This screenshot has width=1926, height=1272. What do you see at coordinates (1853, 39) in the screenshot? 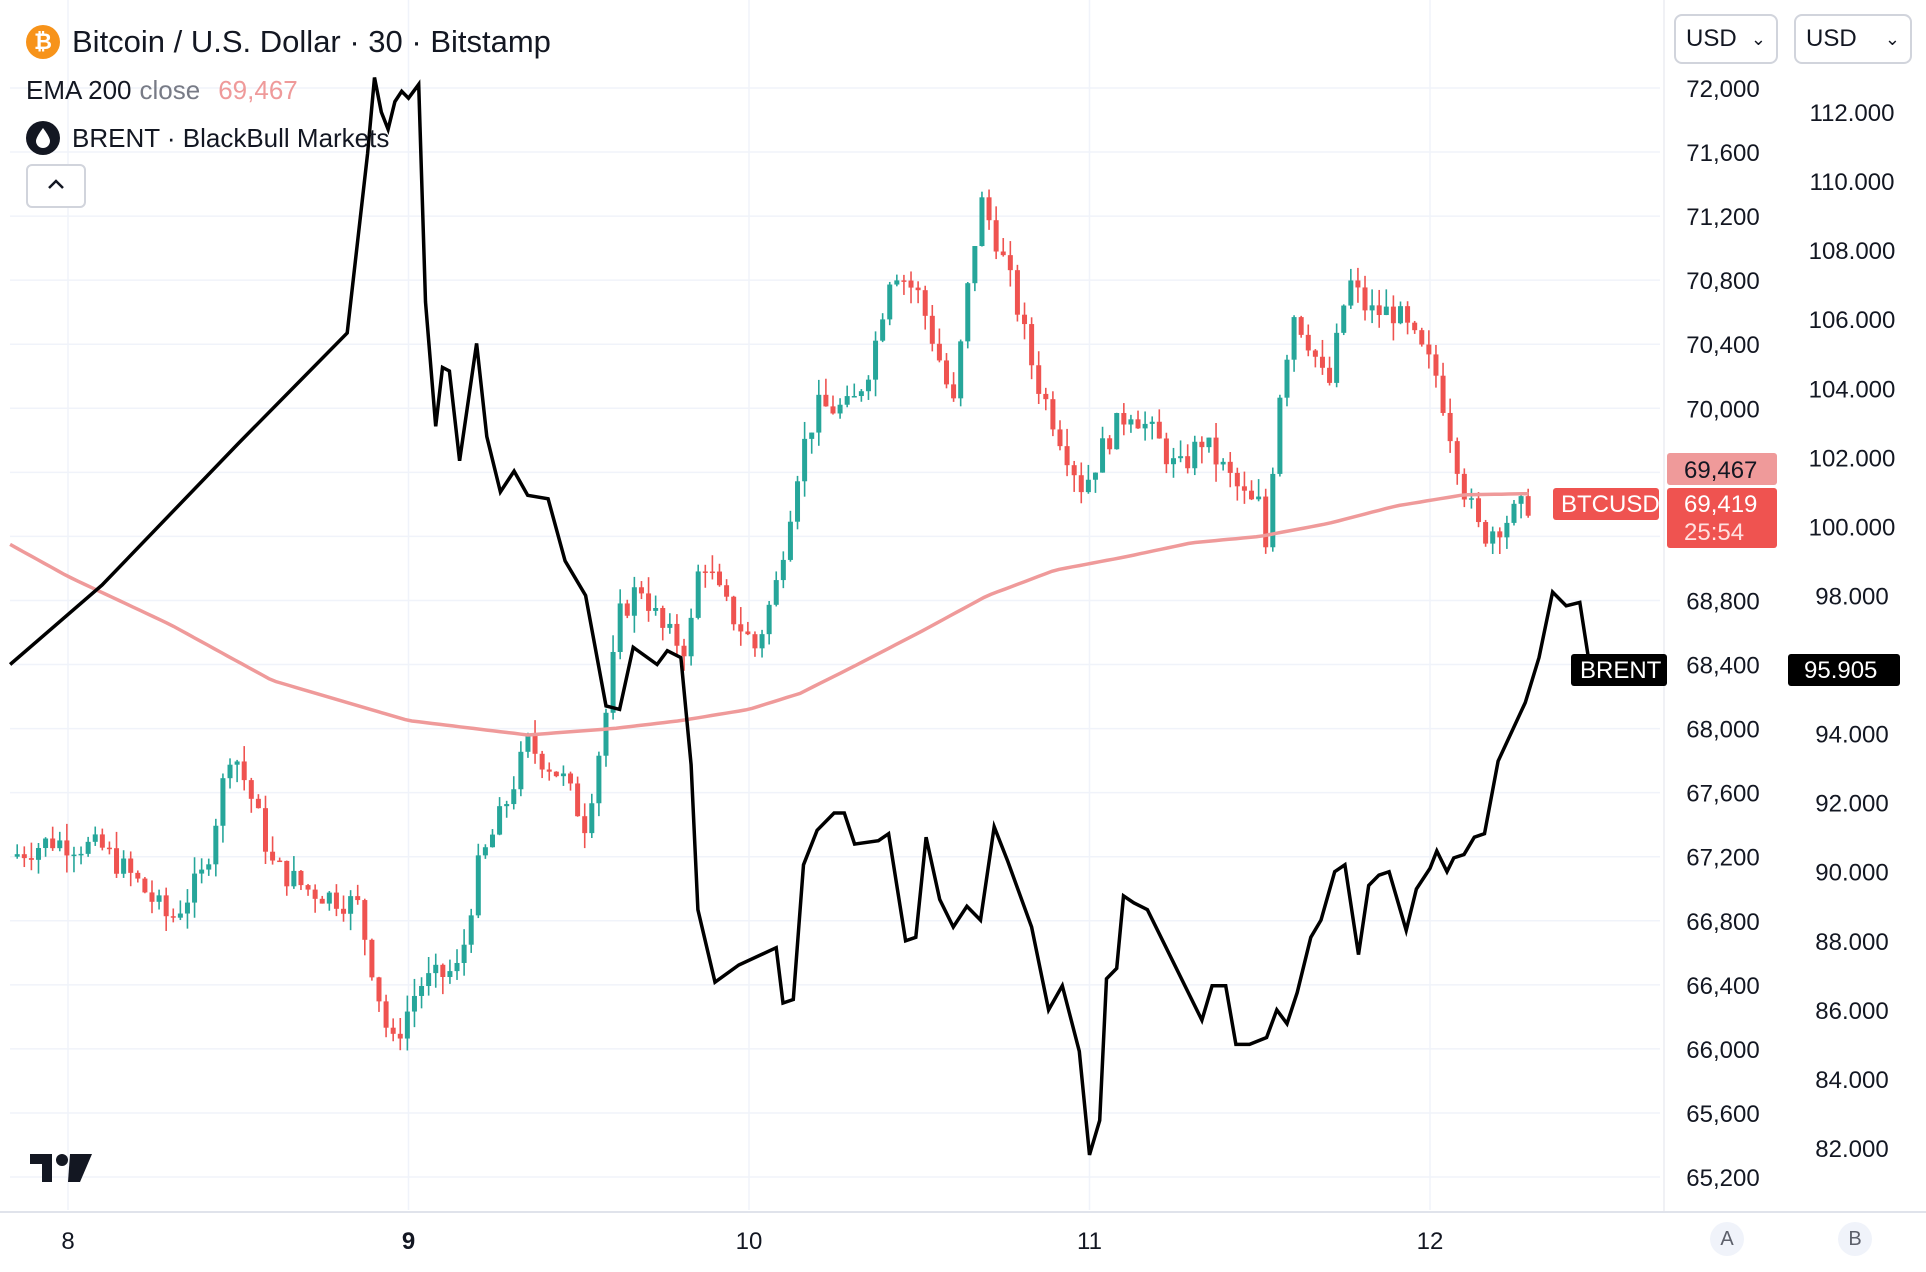
I see `currency-select-b: USD ⌄` at bounding box center [1853, 39].